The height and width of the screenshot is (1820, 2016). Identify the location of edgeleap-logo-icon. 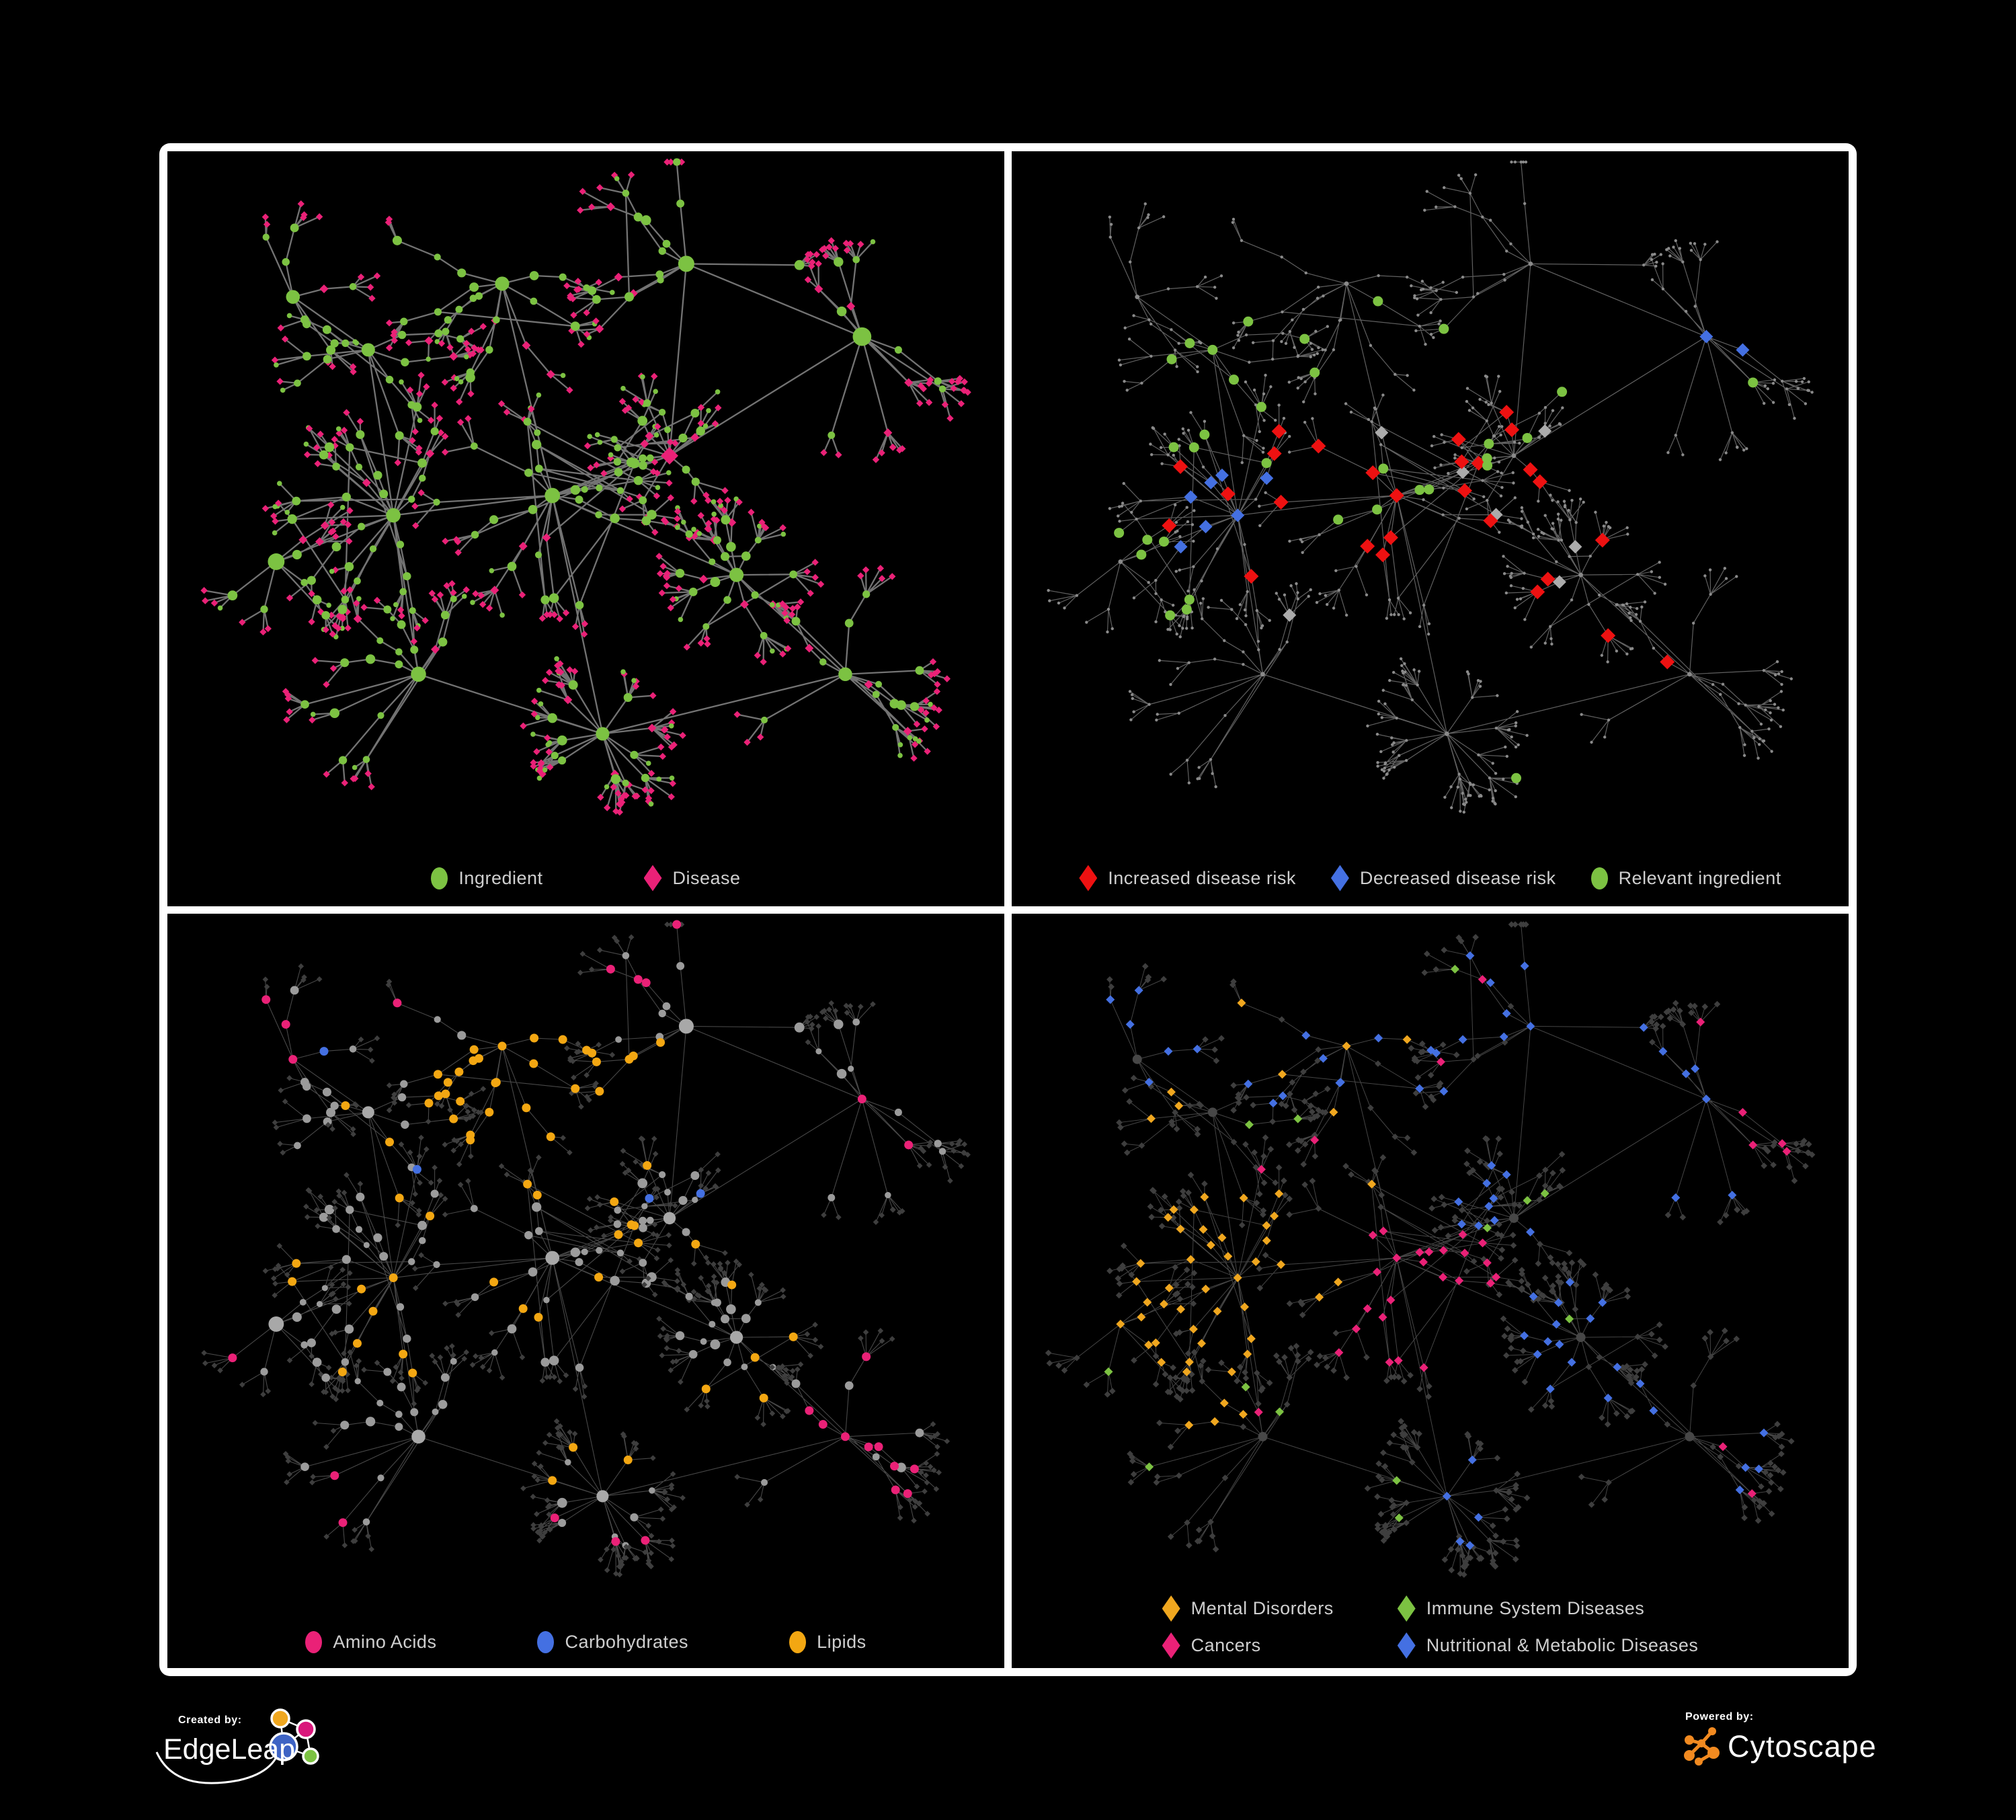
(237, 1746).